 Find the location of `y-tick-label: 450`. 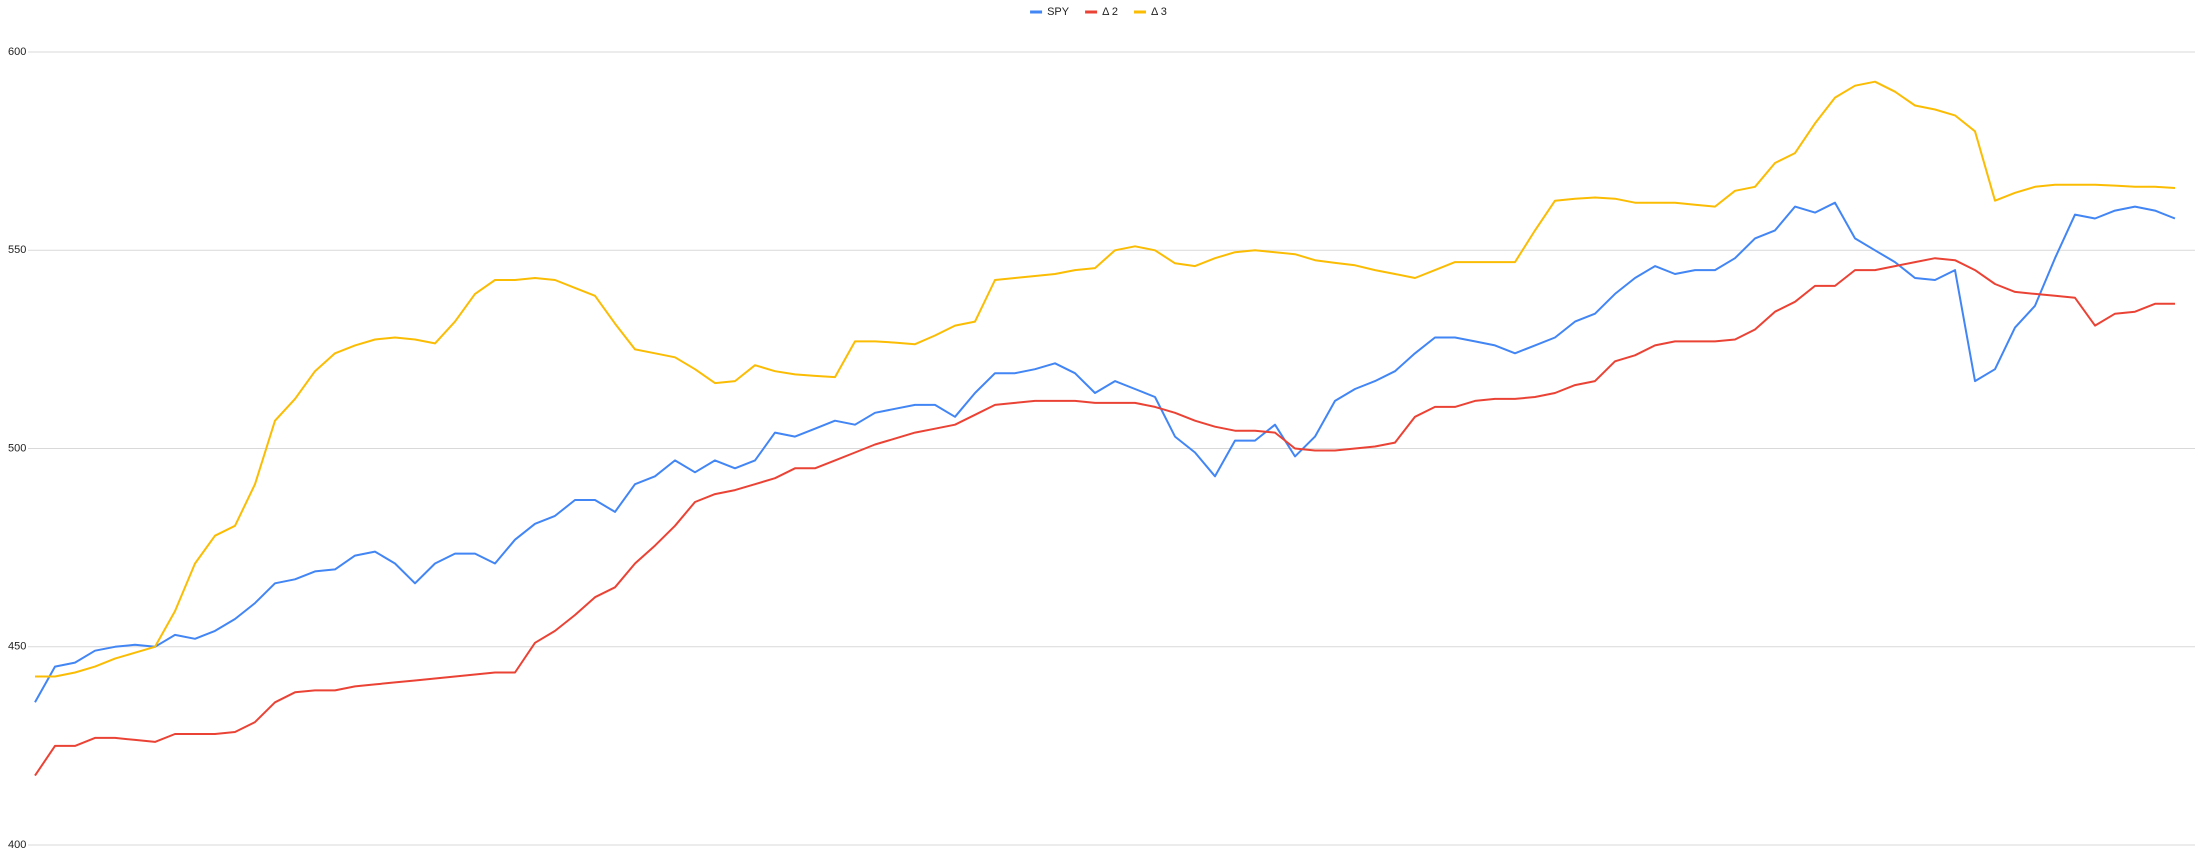

y-tick-label: 450 is located at coordinates (17, 647).